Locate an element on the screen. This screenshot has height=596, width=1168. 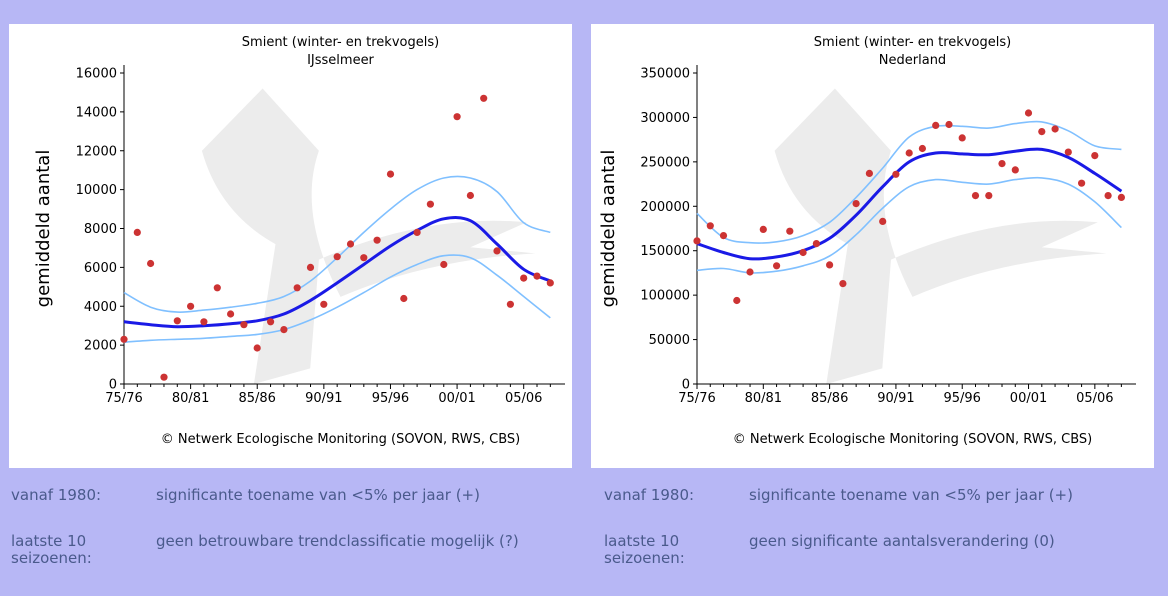
chart-subtitle: Nederland is located at coordinates (912, 60).